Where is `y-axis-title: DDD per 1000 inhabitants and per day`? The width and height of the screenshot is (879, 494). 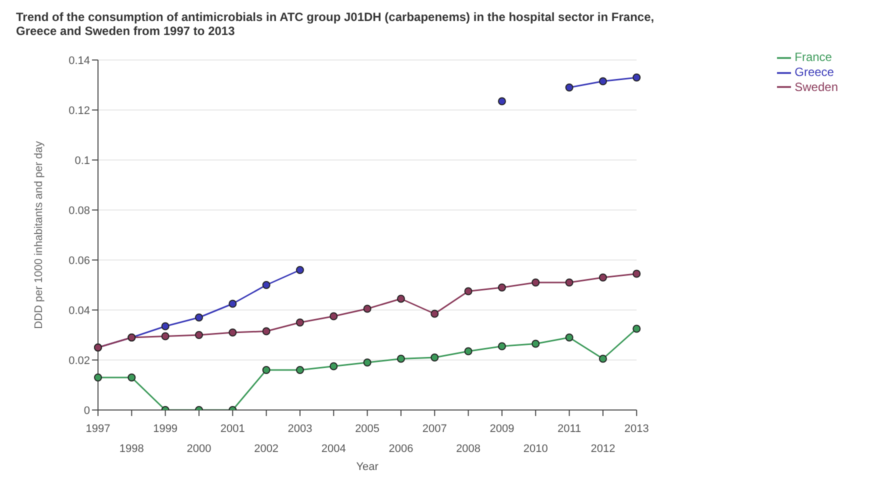
y-axis-title: DDD per 1000 inhabitants and per day is located at coordinates (38, 234).